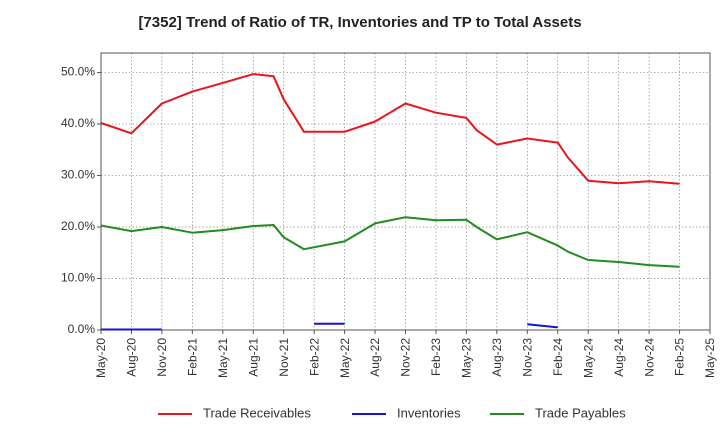  I want to click on legend-label-trade-payables: Trade Payables, so click(580, 412).